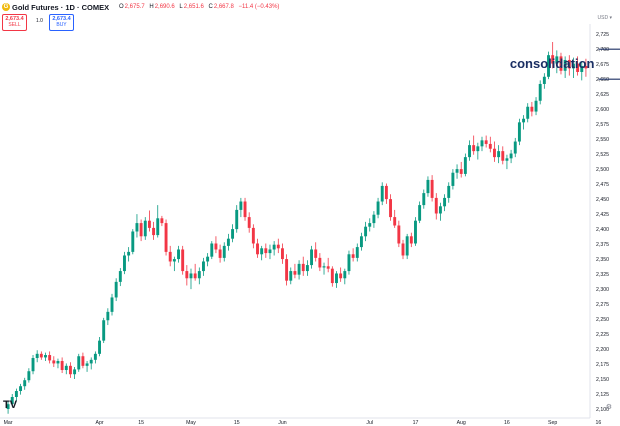 This screenshot has height=426, width=620. I want to click on sell-button: 2,673.4 SELL, so click(14, 22).